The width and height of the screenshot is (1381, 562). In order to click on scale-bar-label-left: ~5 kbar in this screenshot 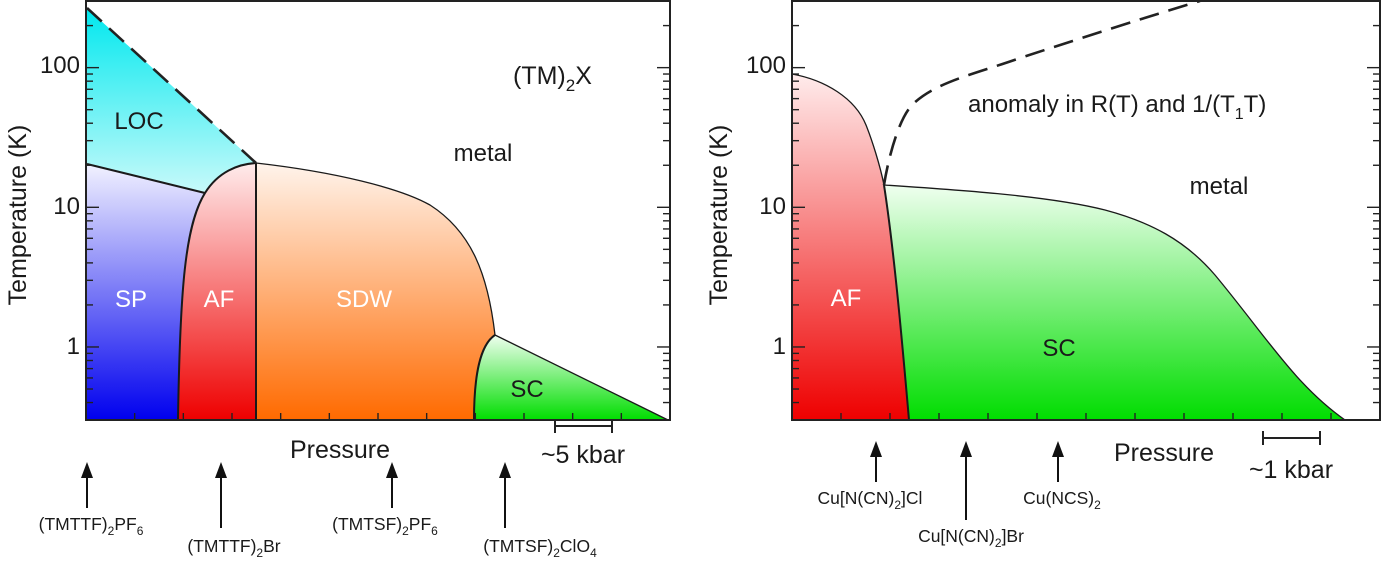, I will do `click(583, 455)`.